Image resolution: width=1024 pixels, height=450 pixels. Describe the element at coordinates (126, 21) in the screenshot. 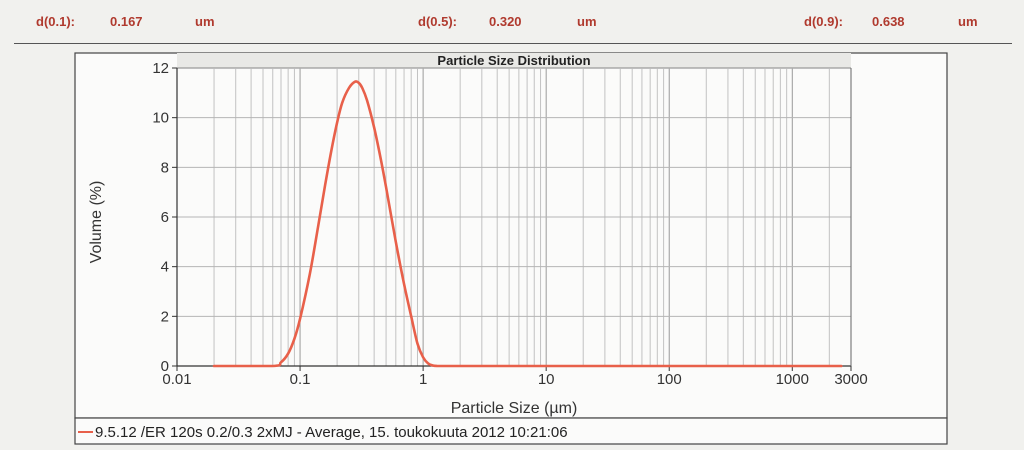

I see `d10-value: 0.167` at that location.